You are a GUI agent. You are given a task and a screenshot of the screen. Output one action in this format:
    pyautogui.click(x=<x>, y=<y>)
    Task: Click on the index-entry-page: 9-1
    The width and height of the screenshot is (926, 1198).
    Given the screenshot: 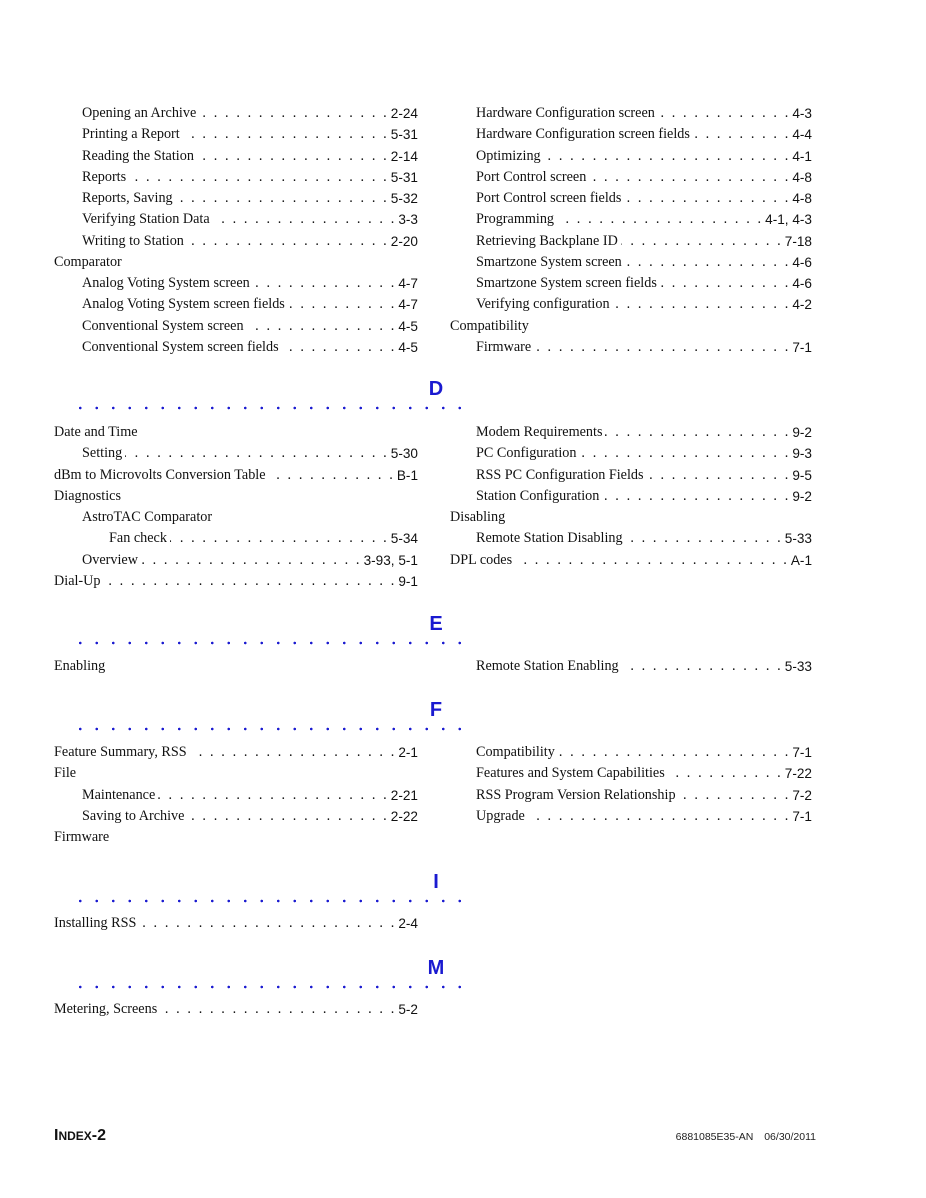 What is the action you would take?
    pyautogui.click(x=408, y=581)
    